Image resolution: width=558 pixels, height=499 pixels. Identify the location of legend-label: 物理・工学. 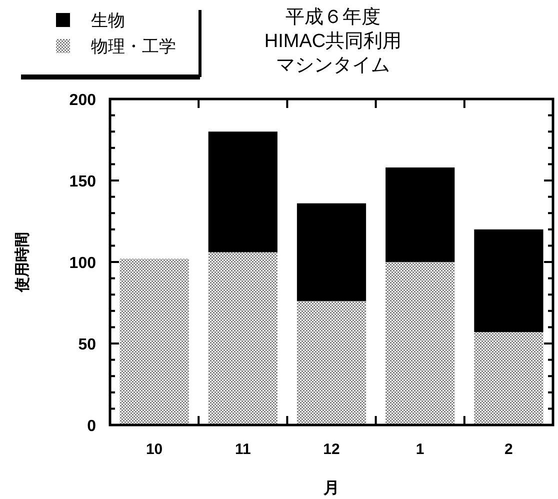
(133, 46).